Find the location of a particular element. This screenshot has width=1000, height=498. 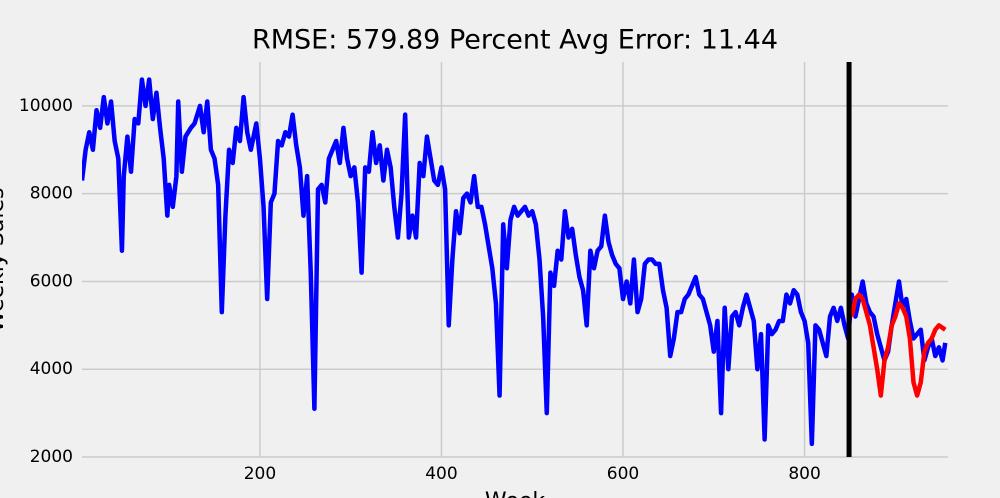

y-tick-label: 4000 is located at coordinates (51, 369).